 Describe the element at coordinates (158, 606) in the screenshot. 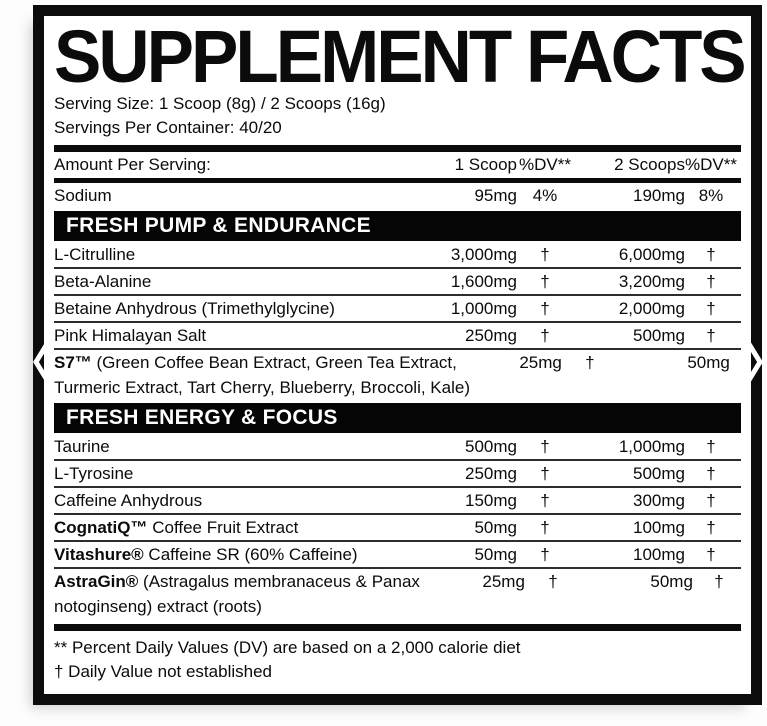

I see `ingredient-name-continued: notoginseng) extract (roots)` at that location.